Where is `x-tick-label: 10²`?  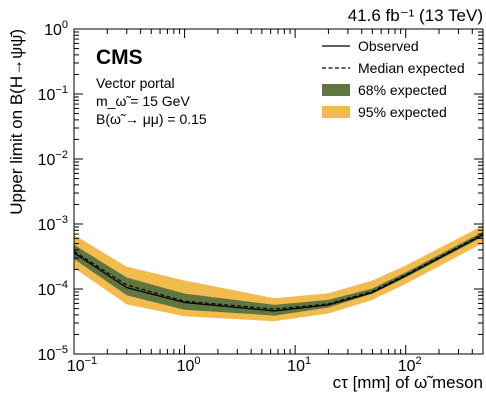
x-tick-label: 10² is located at coordinates (410, 365).